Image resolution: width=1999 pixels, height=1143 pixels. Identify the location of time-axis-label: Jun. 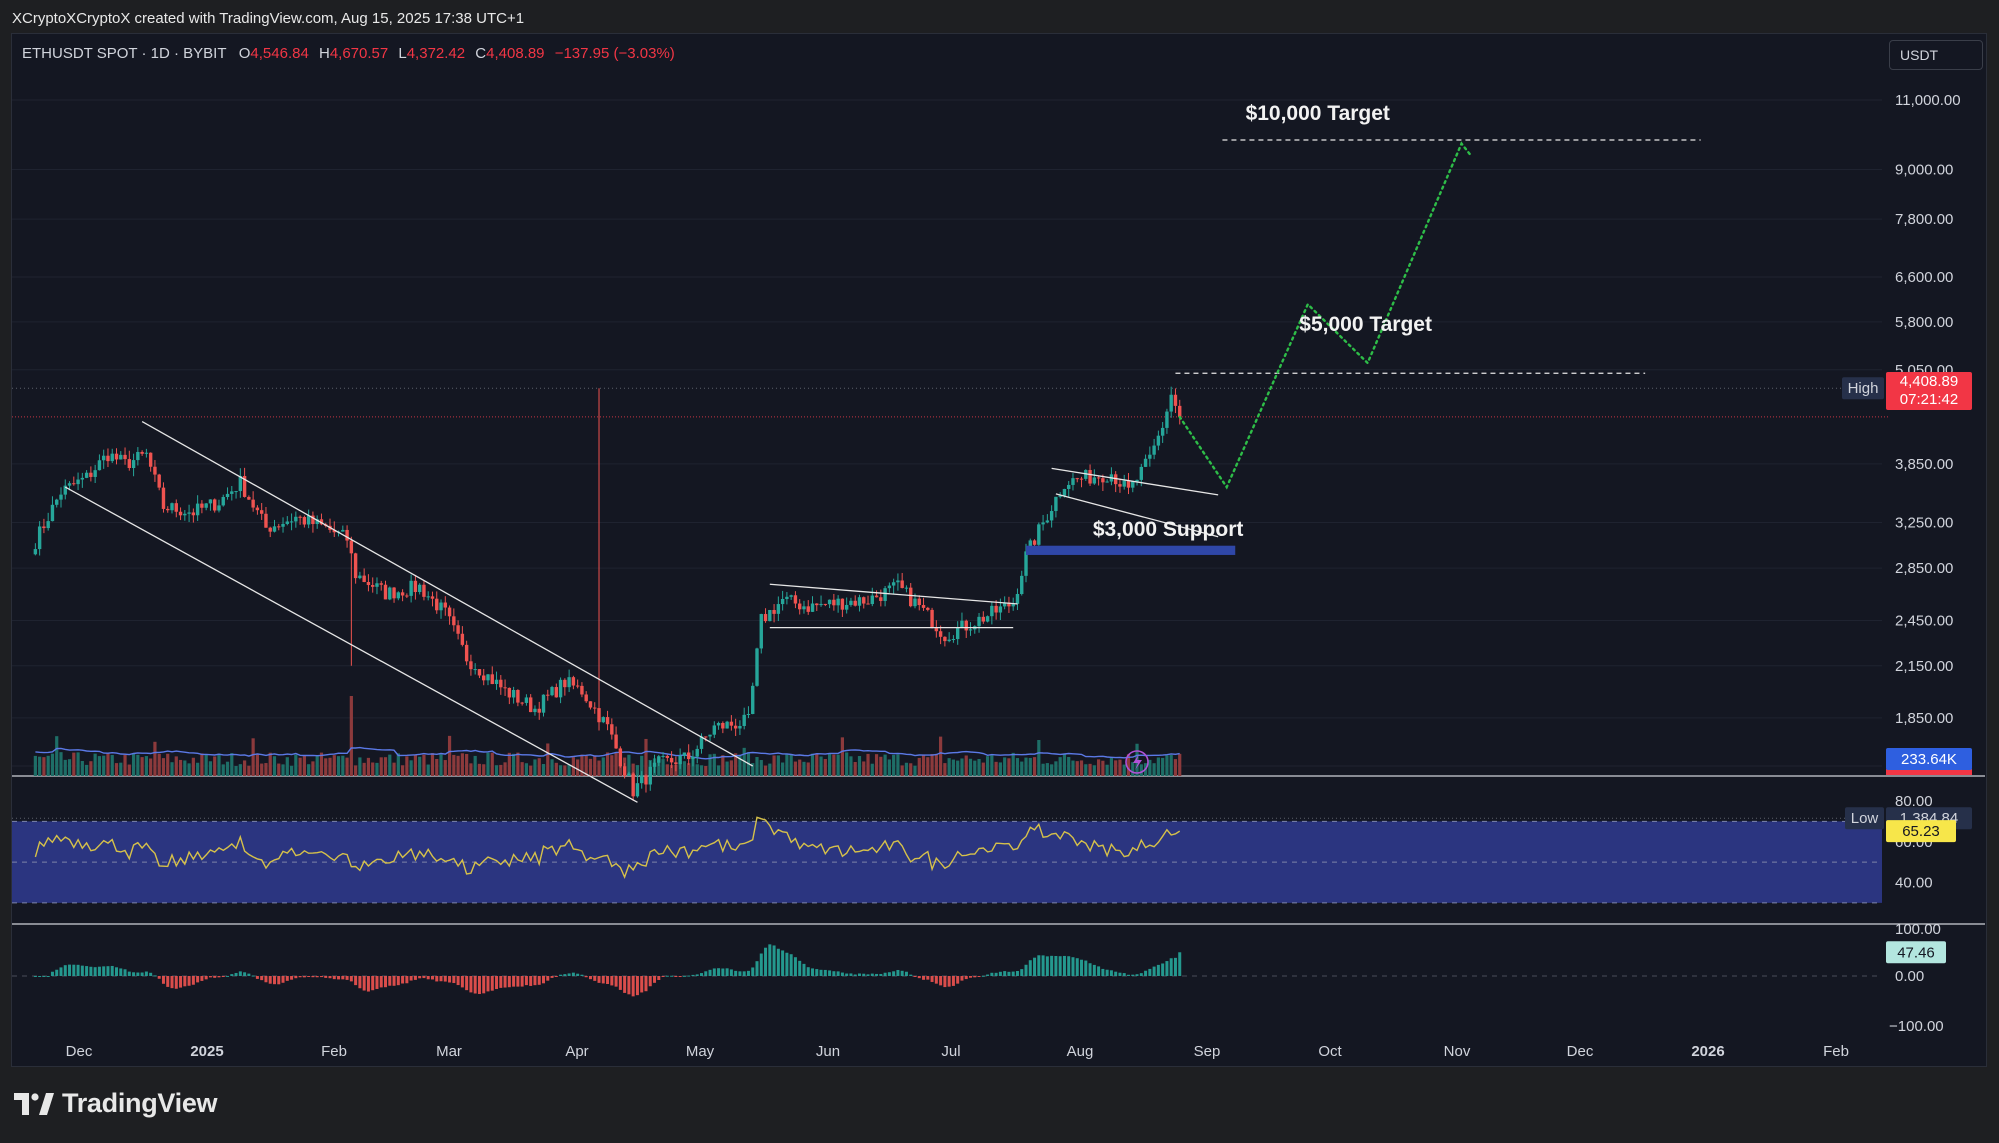
(828, 1051).